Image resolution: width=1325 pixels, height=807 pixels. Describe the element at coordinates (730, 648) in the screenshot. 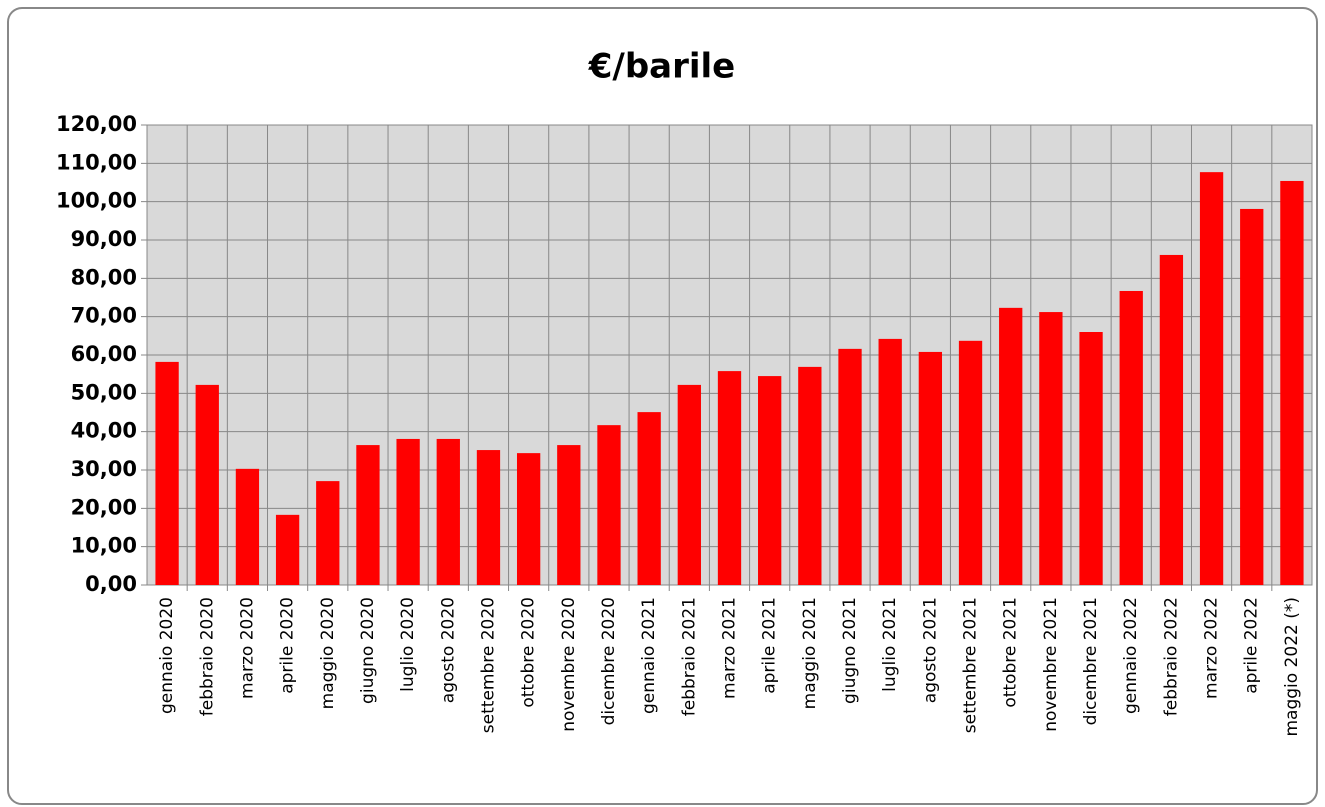

I see `x-tick-label: marzo 2021` at that location.